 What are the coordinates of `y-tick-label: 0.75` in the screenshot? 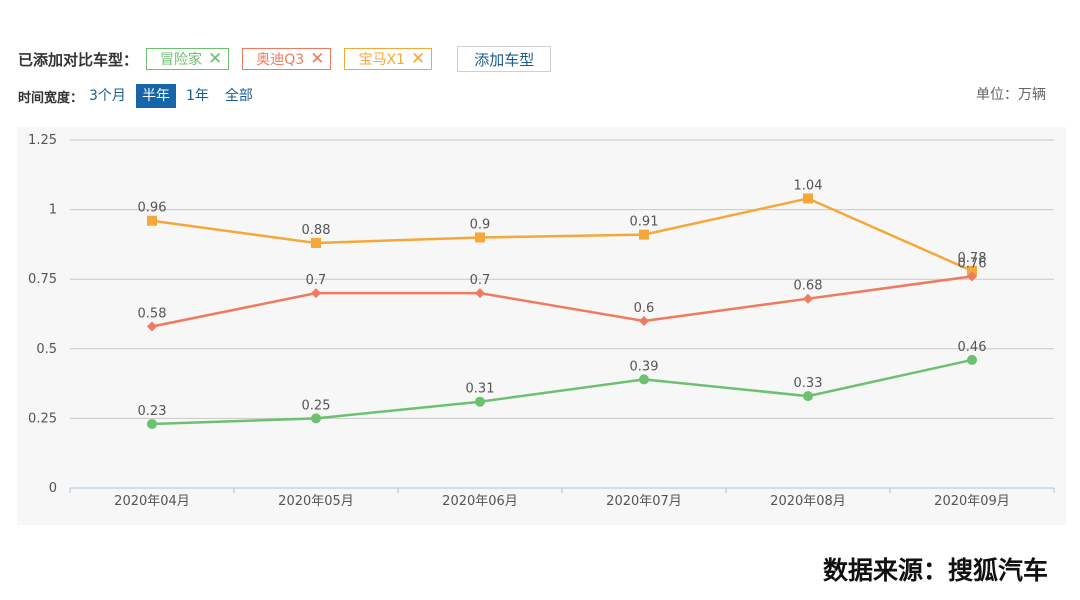 It's located at (42, 279).